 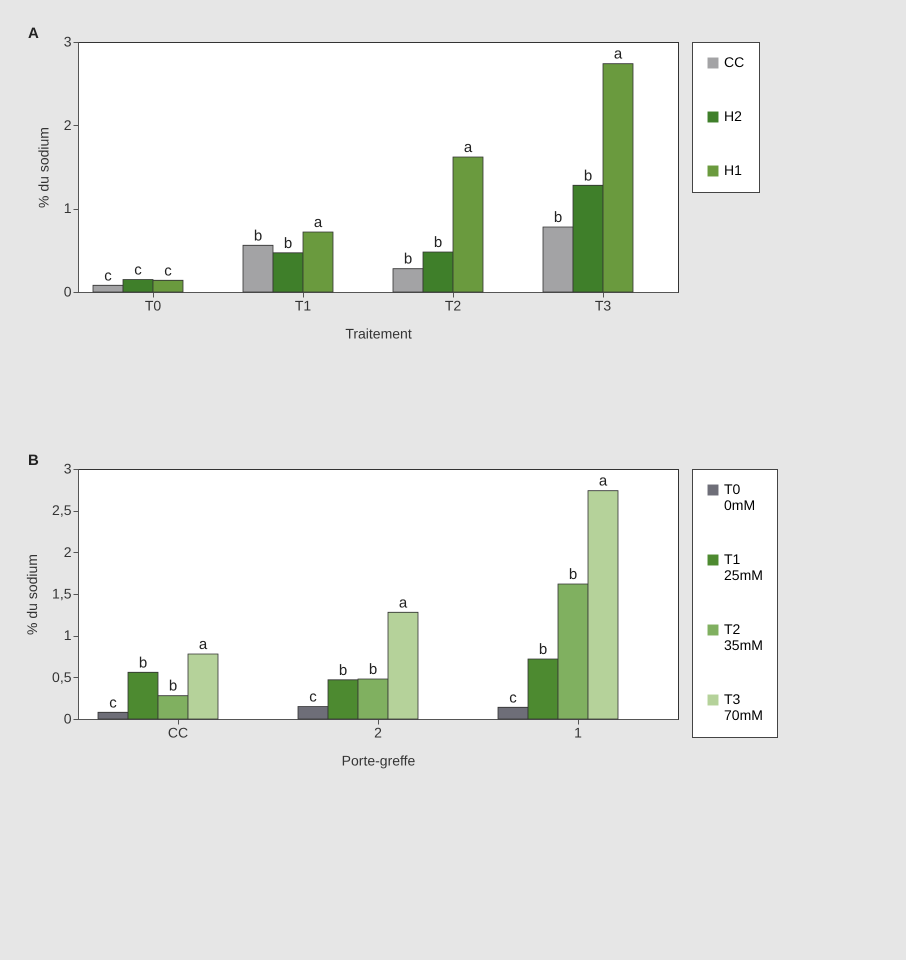 What do you see at coordinates (743, 707) in the screenshot?
I see `legend-label: T3 70mM` at bounding box center [743, 707].